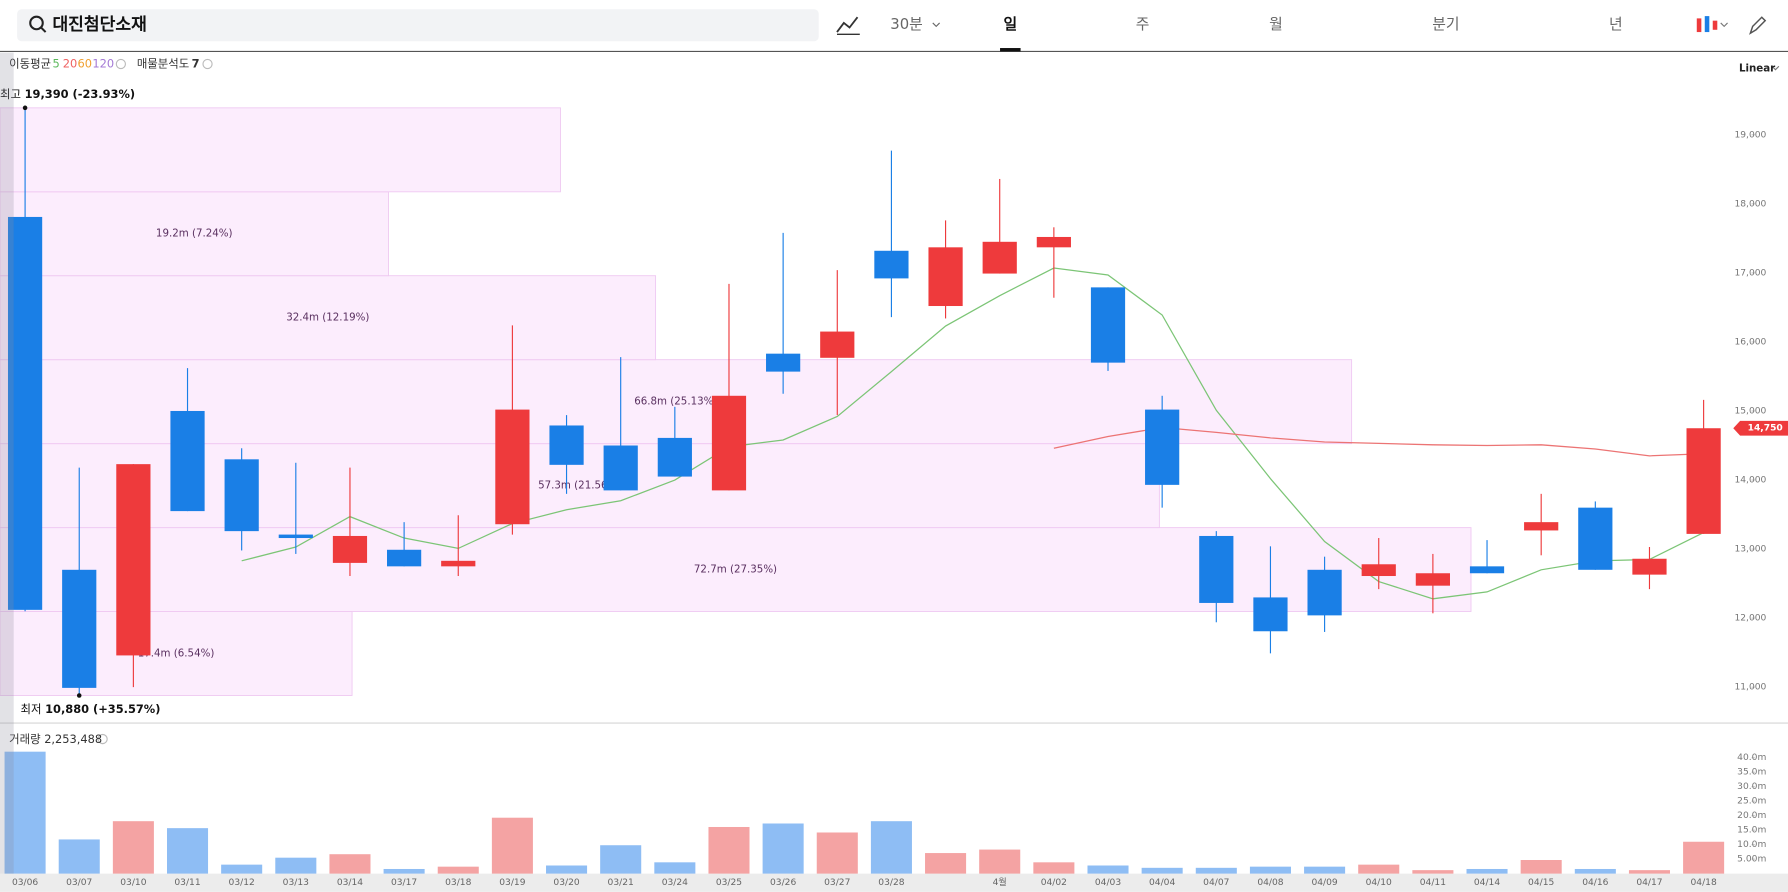 The width and height of the screenshot is (1788, 892). I want to click on last-price-label: 14,750, so click(1765, 429).